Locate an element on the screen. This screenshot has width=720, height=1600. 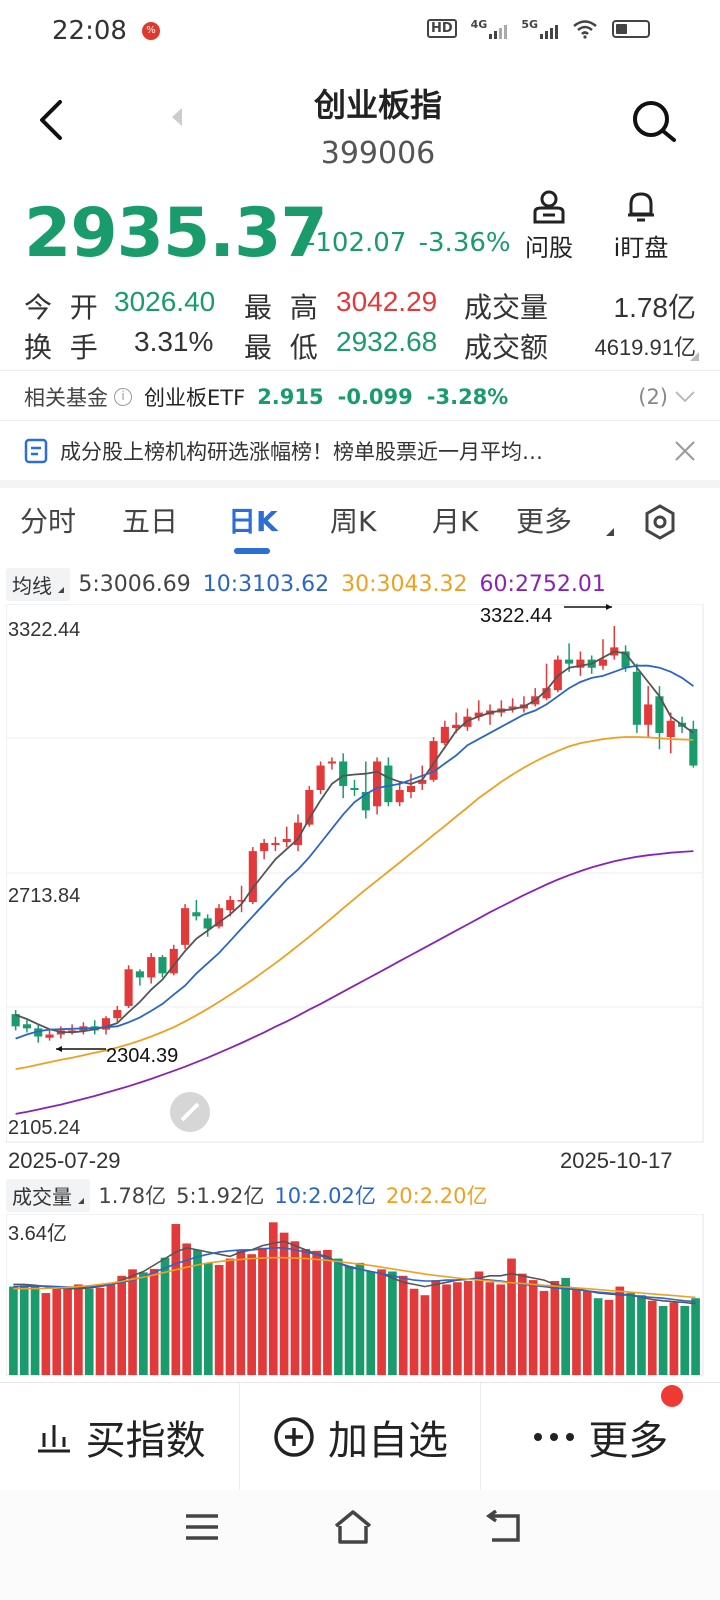
back-icon is located at coordinates (51, 120).